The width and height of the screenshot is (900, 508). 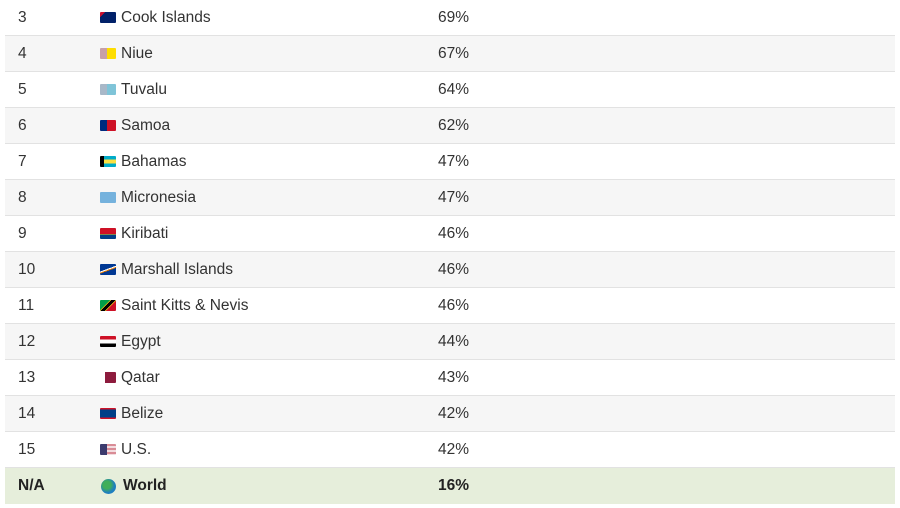 What do you see at coordinates (177, 269) in the screenshot?
I see `country-name: Marshall Islands` at bounding box center [177, 269].